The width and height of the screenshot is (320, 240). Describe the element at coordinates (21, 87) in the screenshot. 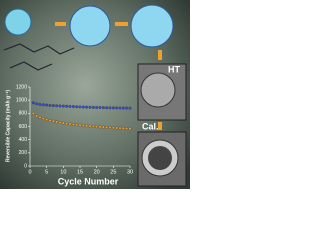

I see `y-tick-label: 1200` at that location.